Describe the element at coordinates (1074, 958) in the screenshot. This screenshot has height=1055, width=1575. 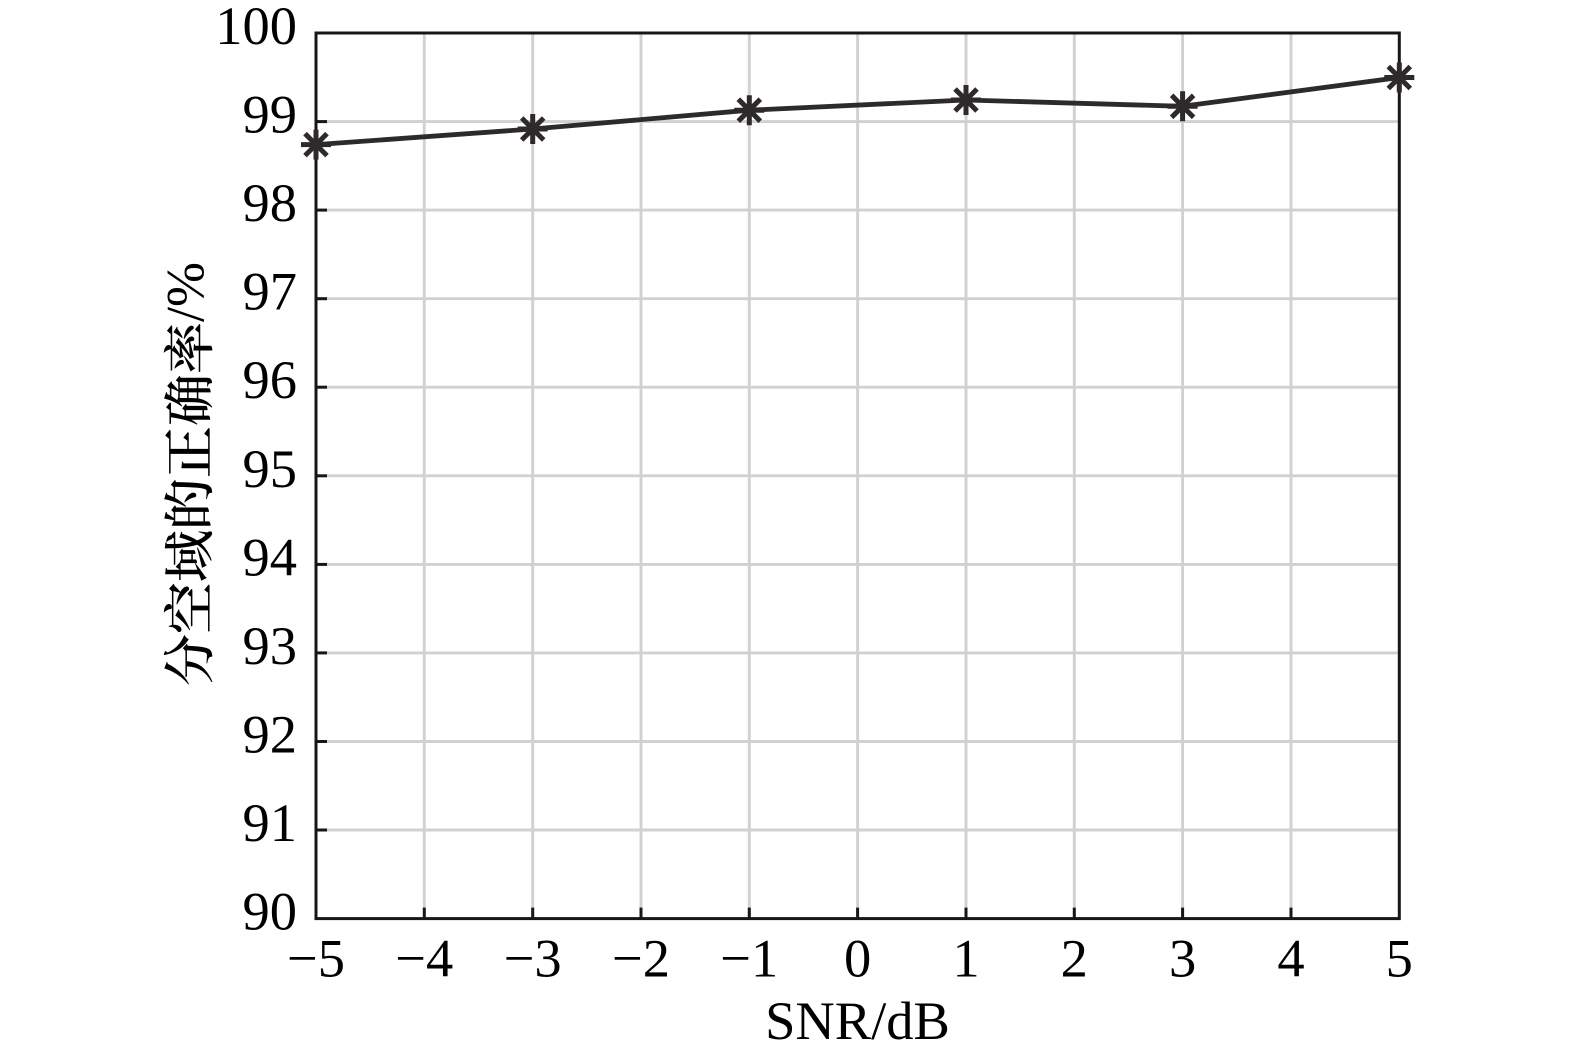
I see `svg-text: 2` at that location.